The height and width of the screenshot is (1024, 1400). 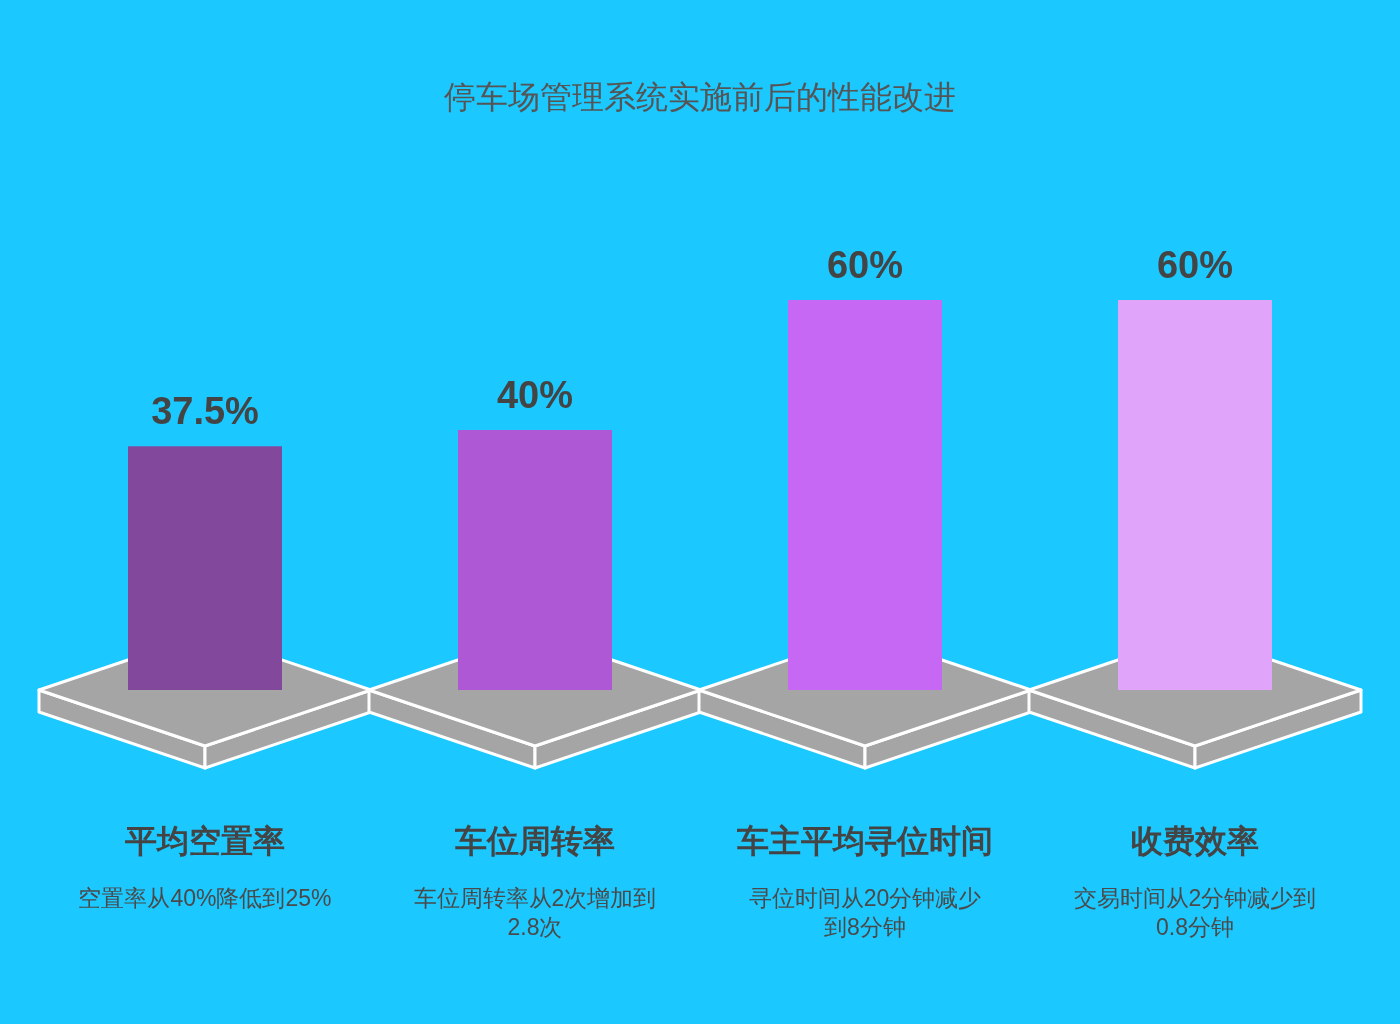 I want to click on category-label: 车主平均寻位时间, so click(x=865, y=841).